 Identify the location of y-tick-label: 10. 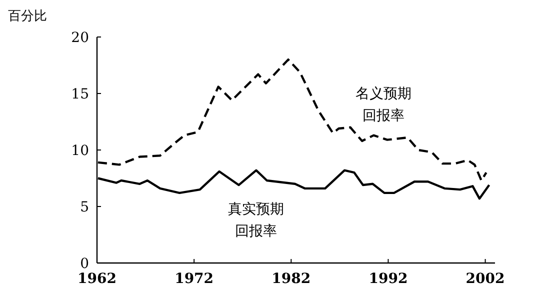
(80, 150).